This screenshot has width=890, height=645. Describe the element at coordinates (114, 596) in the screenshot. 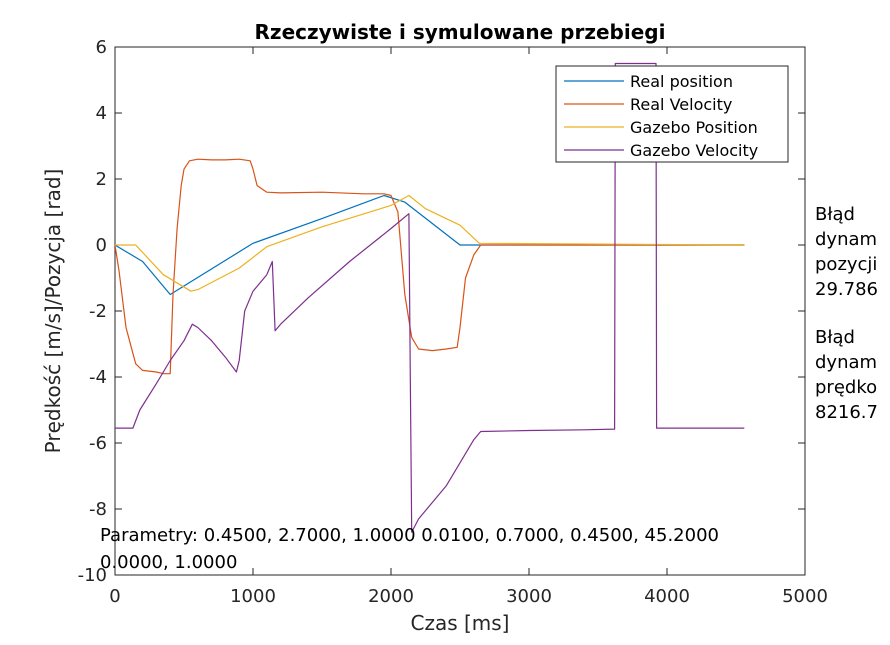

I see `x-tick-label: 0` at that location.